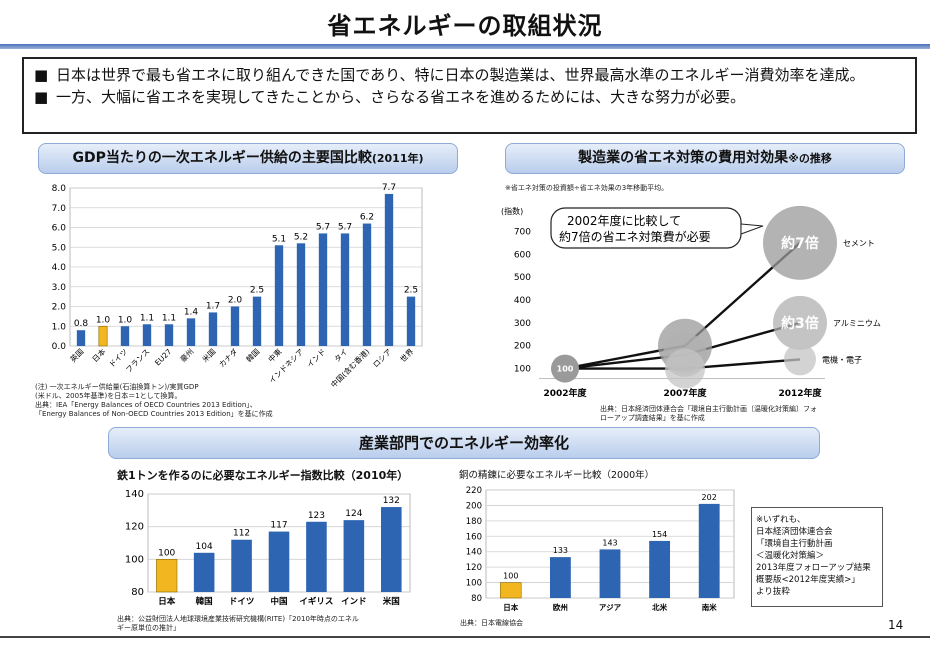 This screenshot has width=930, height=645. Describe the element at coordinates (522, 324) in the screenshot. I see `y-tick-label: 300` at that location.